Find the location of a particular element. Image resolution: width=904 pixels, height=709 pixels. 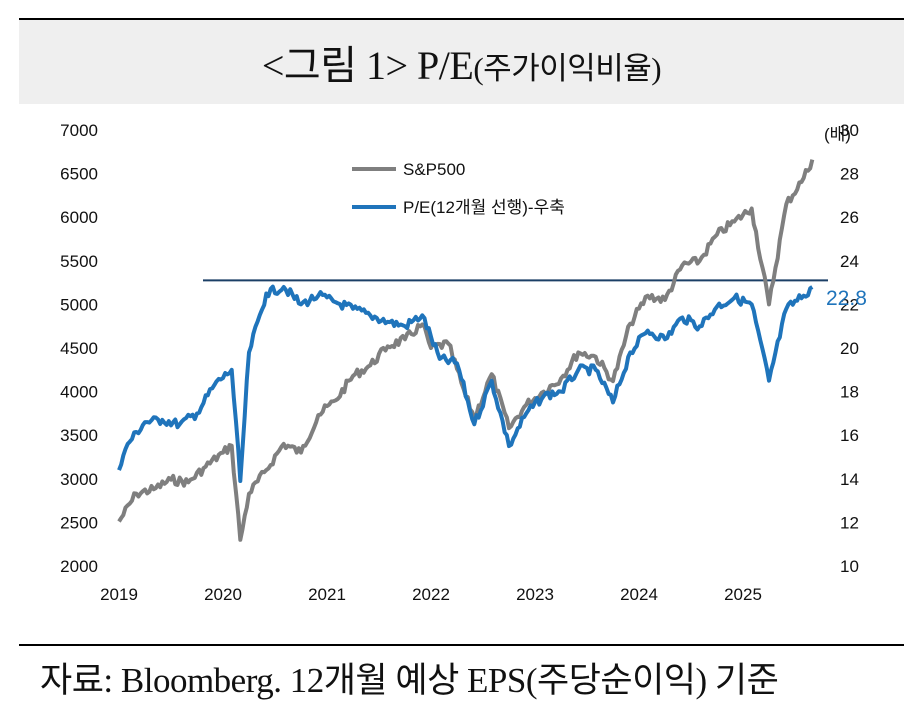

right-axis-tick: 20 is located at coordinates (849, 348).